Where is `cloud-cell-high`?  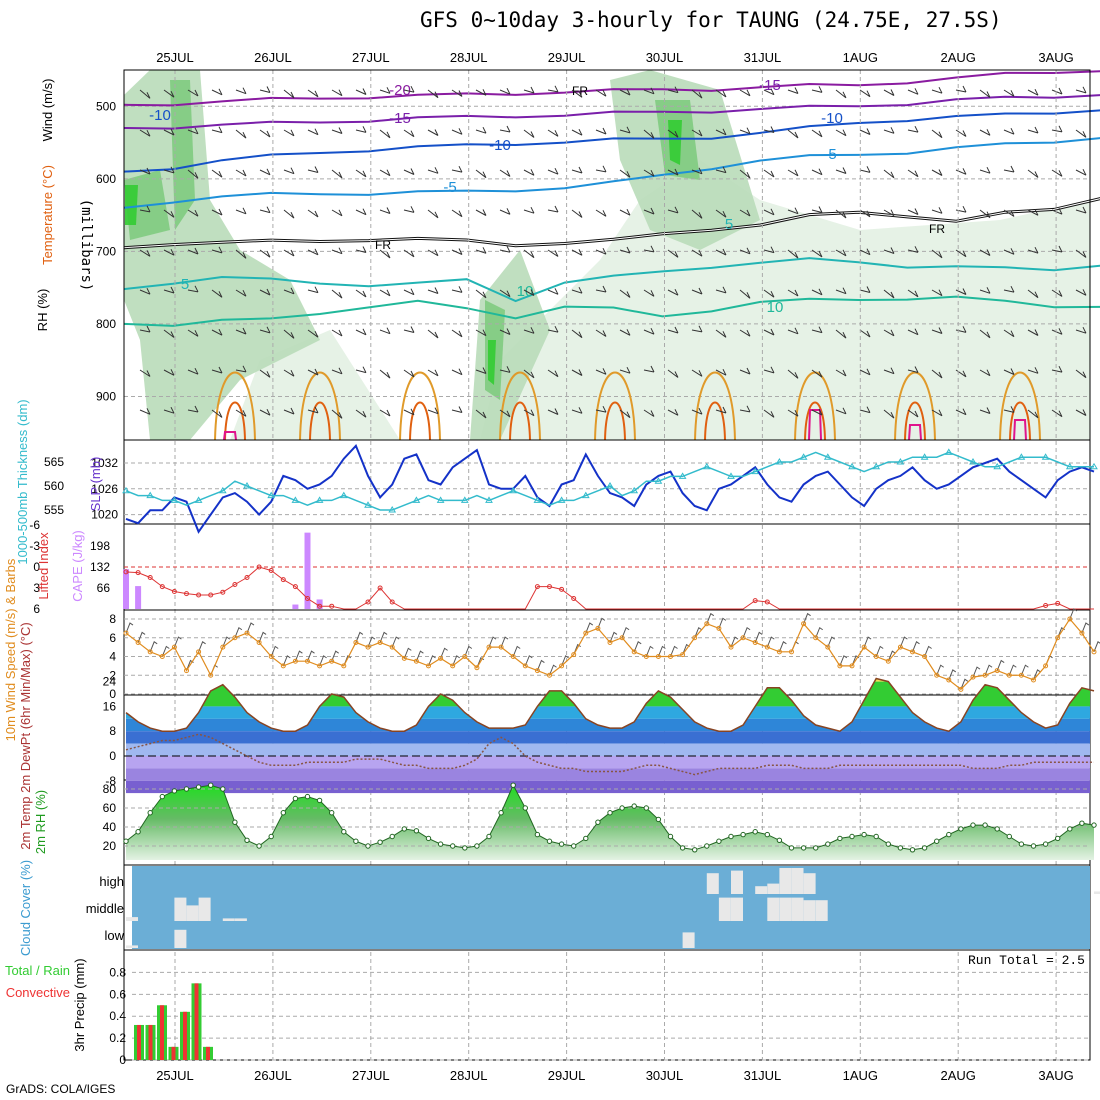 cloud-cell-high is located at coordinates (761, 890).